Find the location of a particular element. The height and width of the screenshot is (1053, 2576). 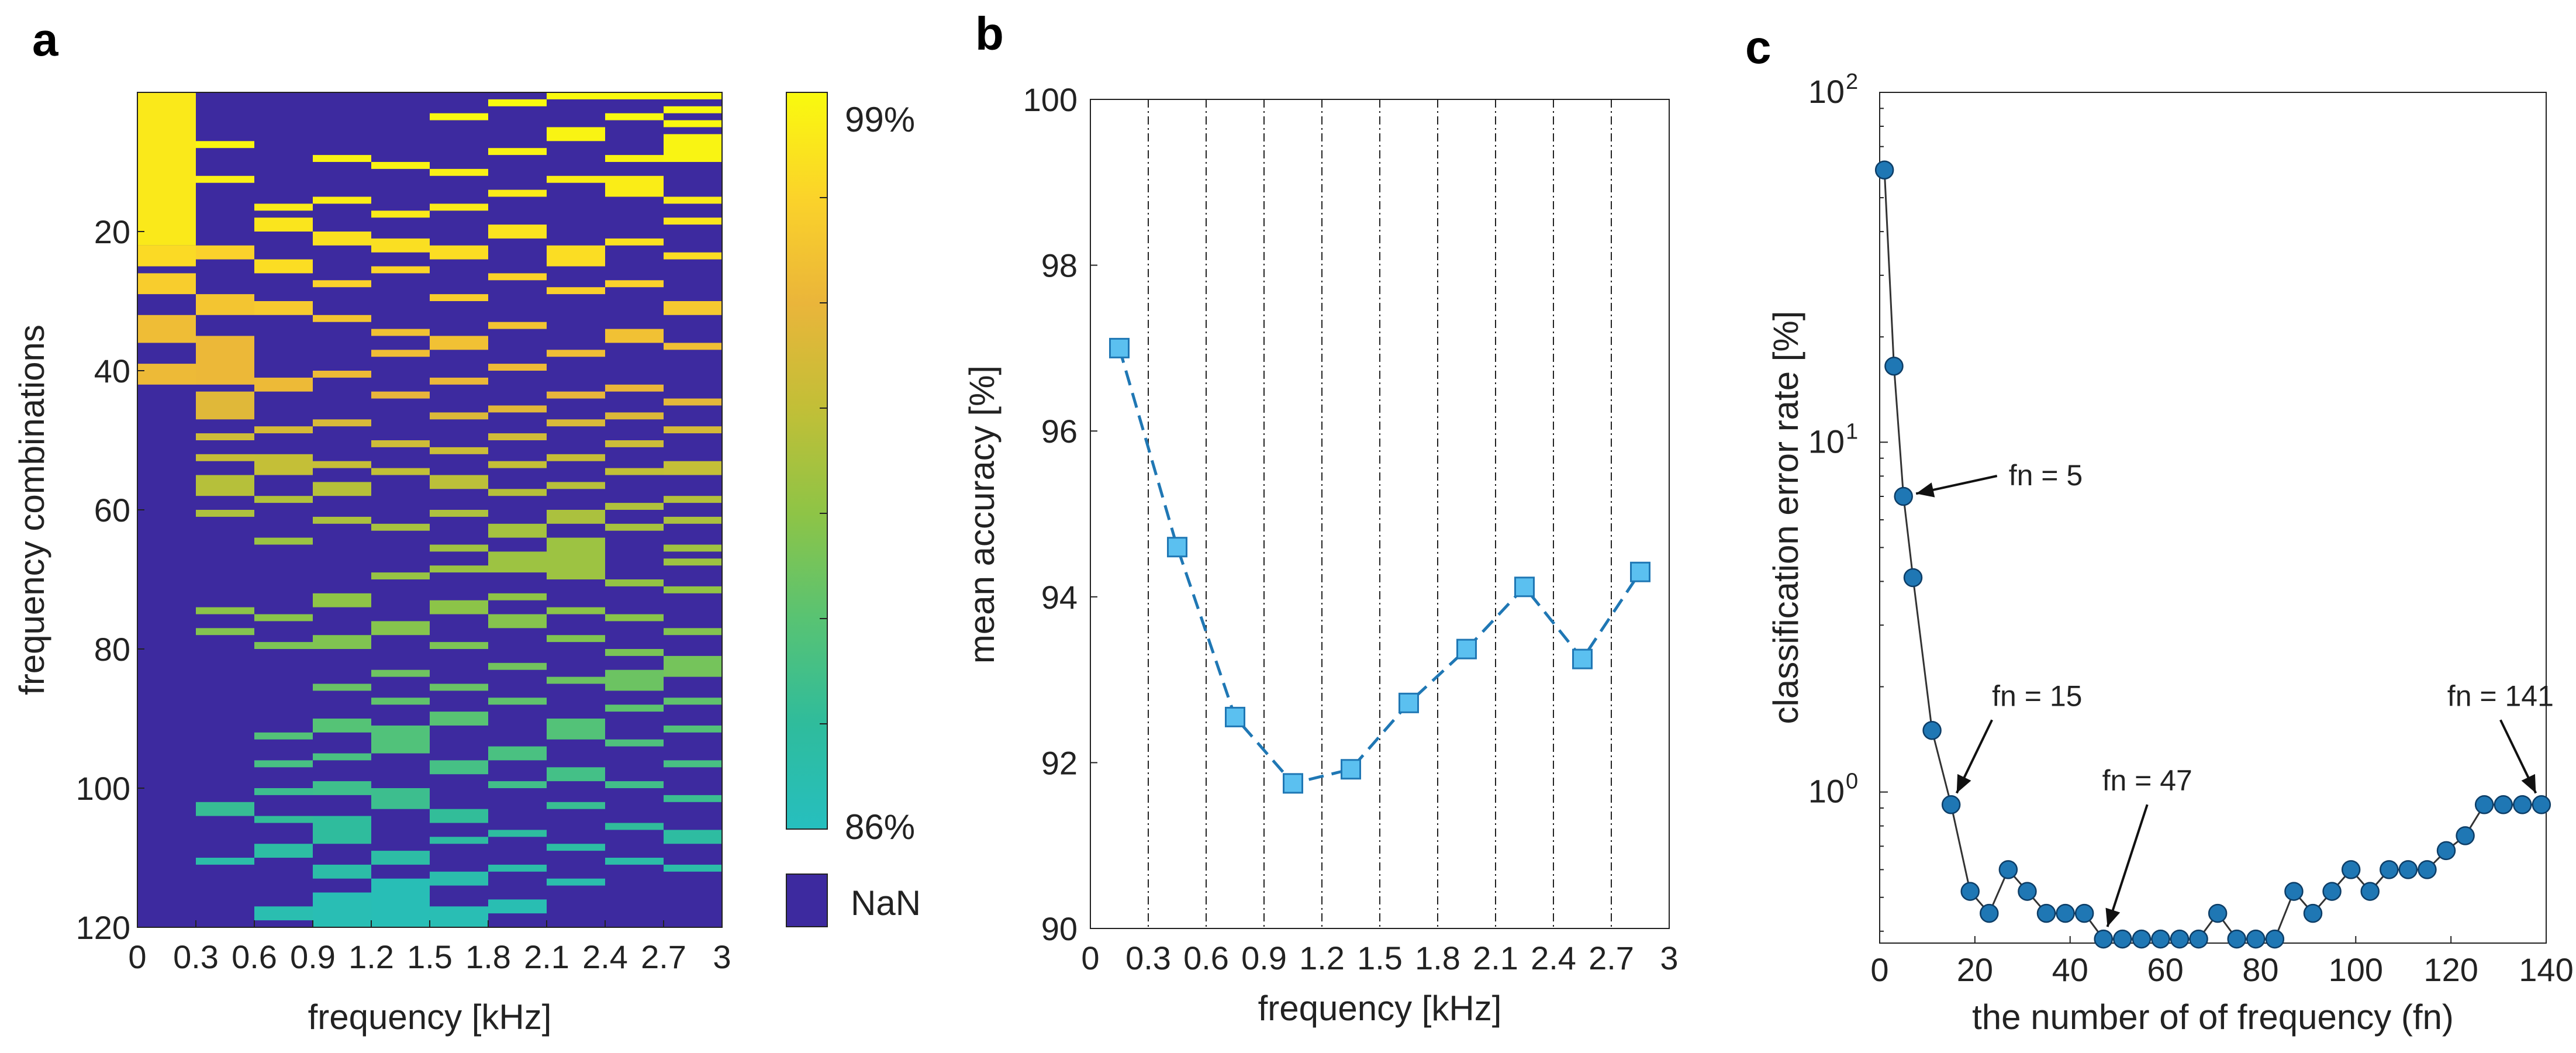

error-x-axis-label: the number of of frequency (fn) is located at coordinates (2213, 1017).